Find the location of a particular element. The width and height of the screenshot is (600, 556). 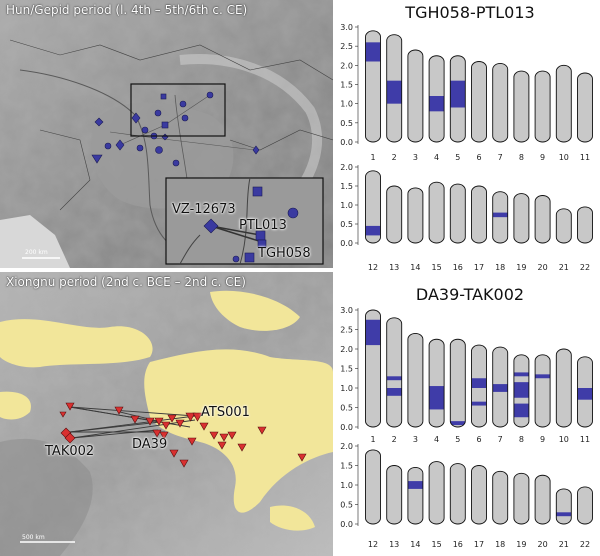

chromosome-label: 15 is located at coordinates (437, 267).